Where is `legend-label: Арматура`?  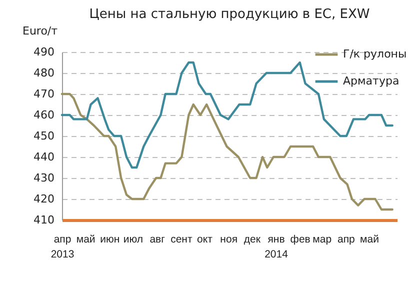
legend-label: Арматура is located at coordinates (371, 81).